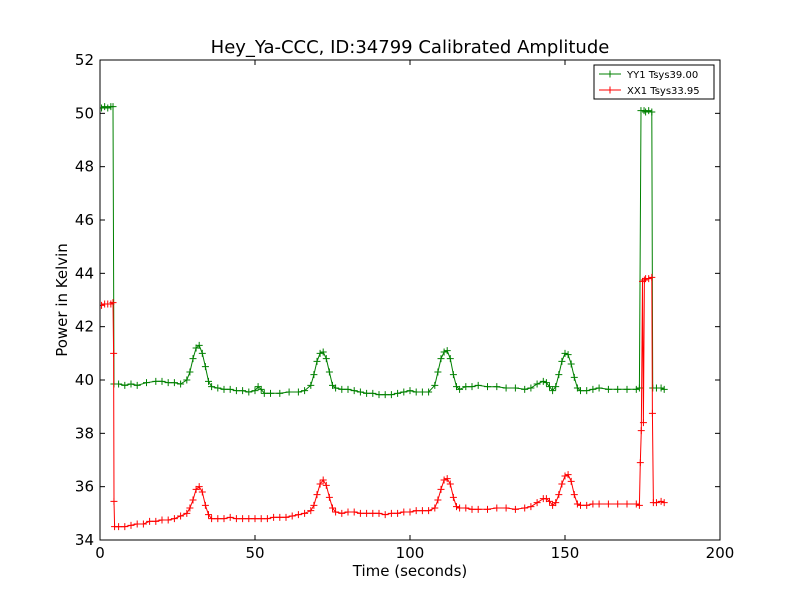  Describe the element at coordinates (84, 433) in the screenshot. I see `y-tick-label: 38` at that location.